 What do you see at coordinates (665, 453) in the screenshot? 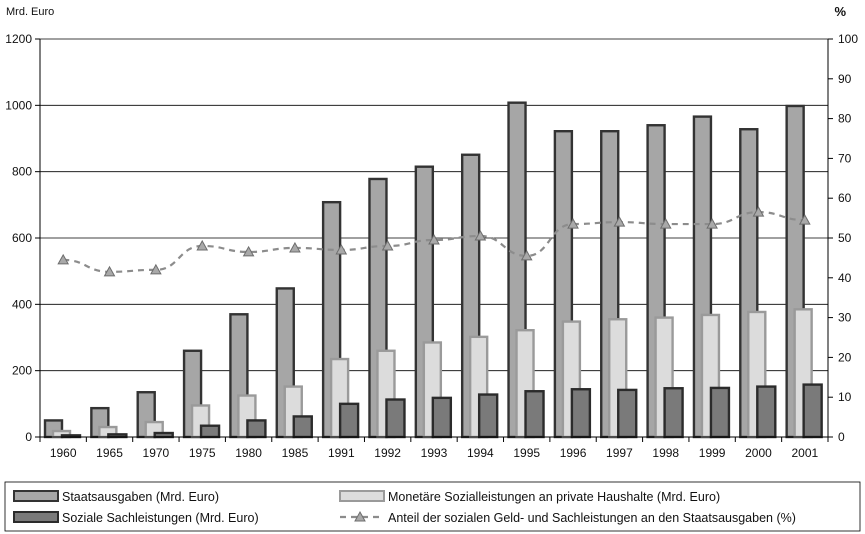
I see `x-axis-tick-label: 1998` at bounding box center [665, 453].